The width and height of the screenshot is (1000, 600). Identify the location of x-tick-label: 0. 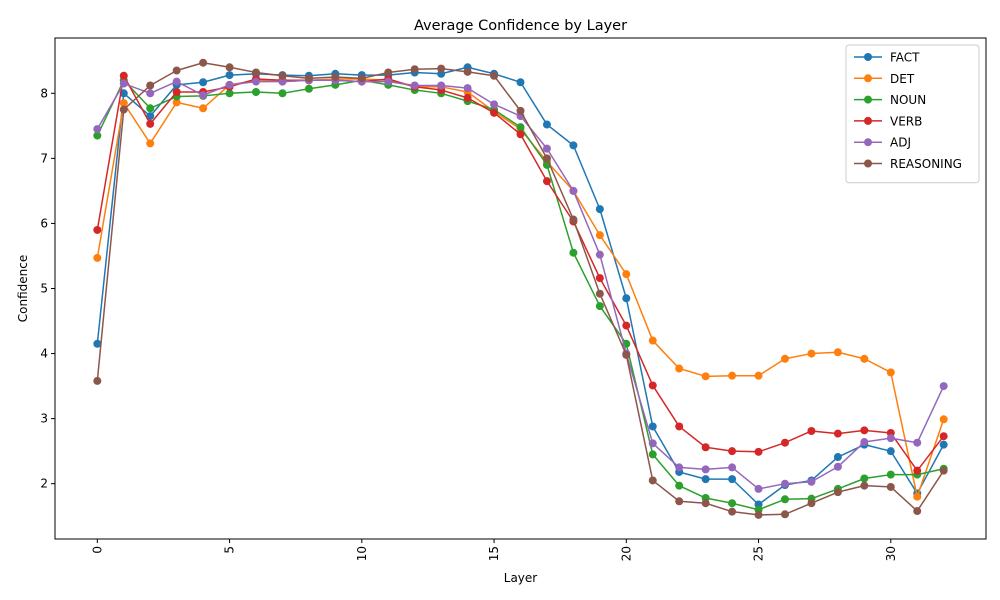
(97, 550).